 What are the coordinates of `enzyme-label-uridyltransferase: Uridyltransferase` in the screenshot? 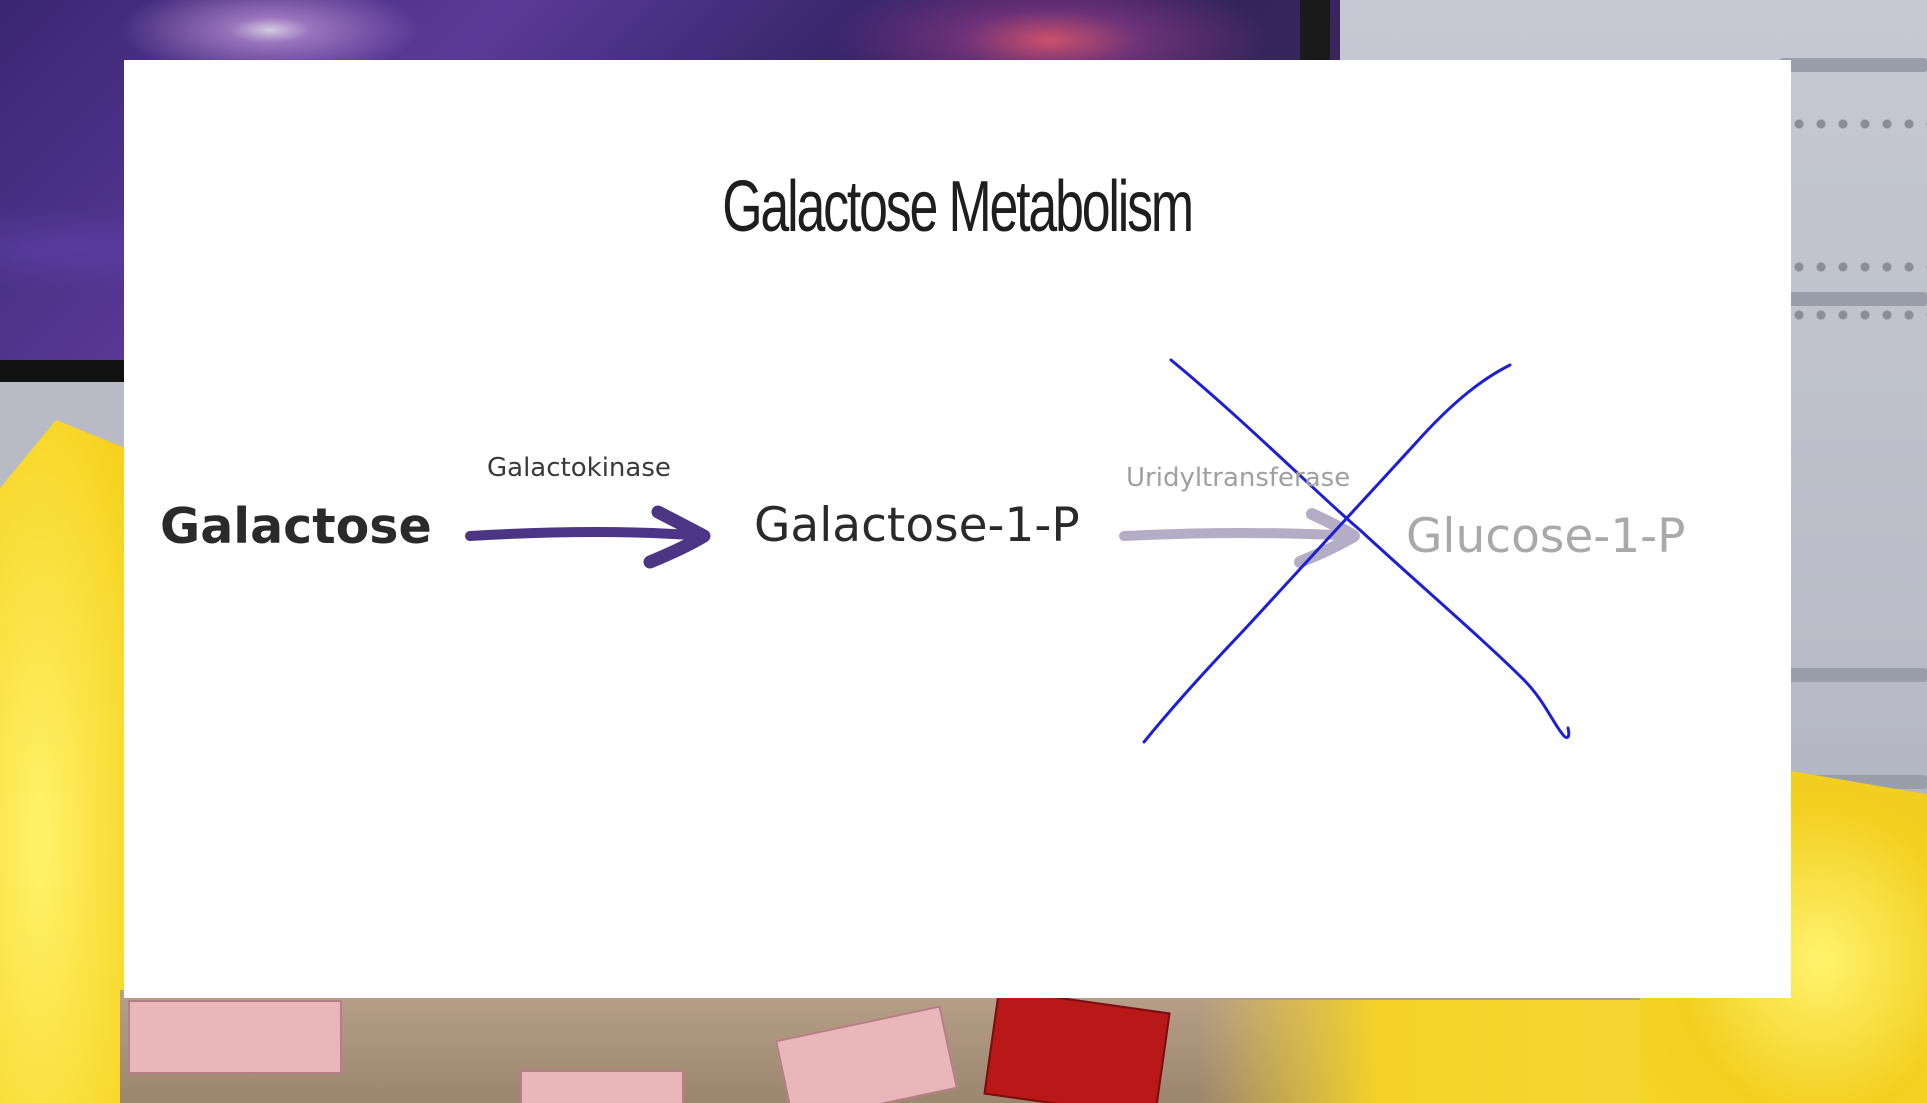 It's located at (1238, 478).